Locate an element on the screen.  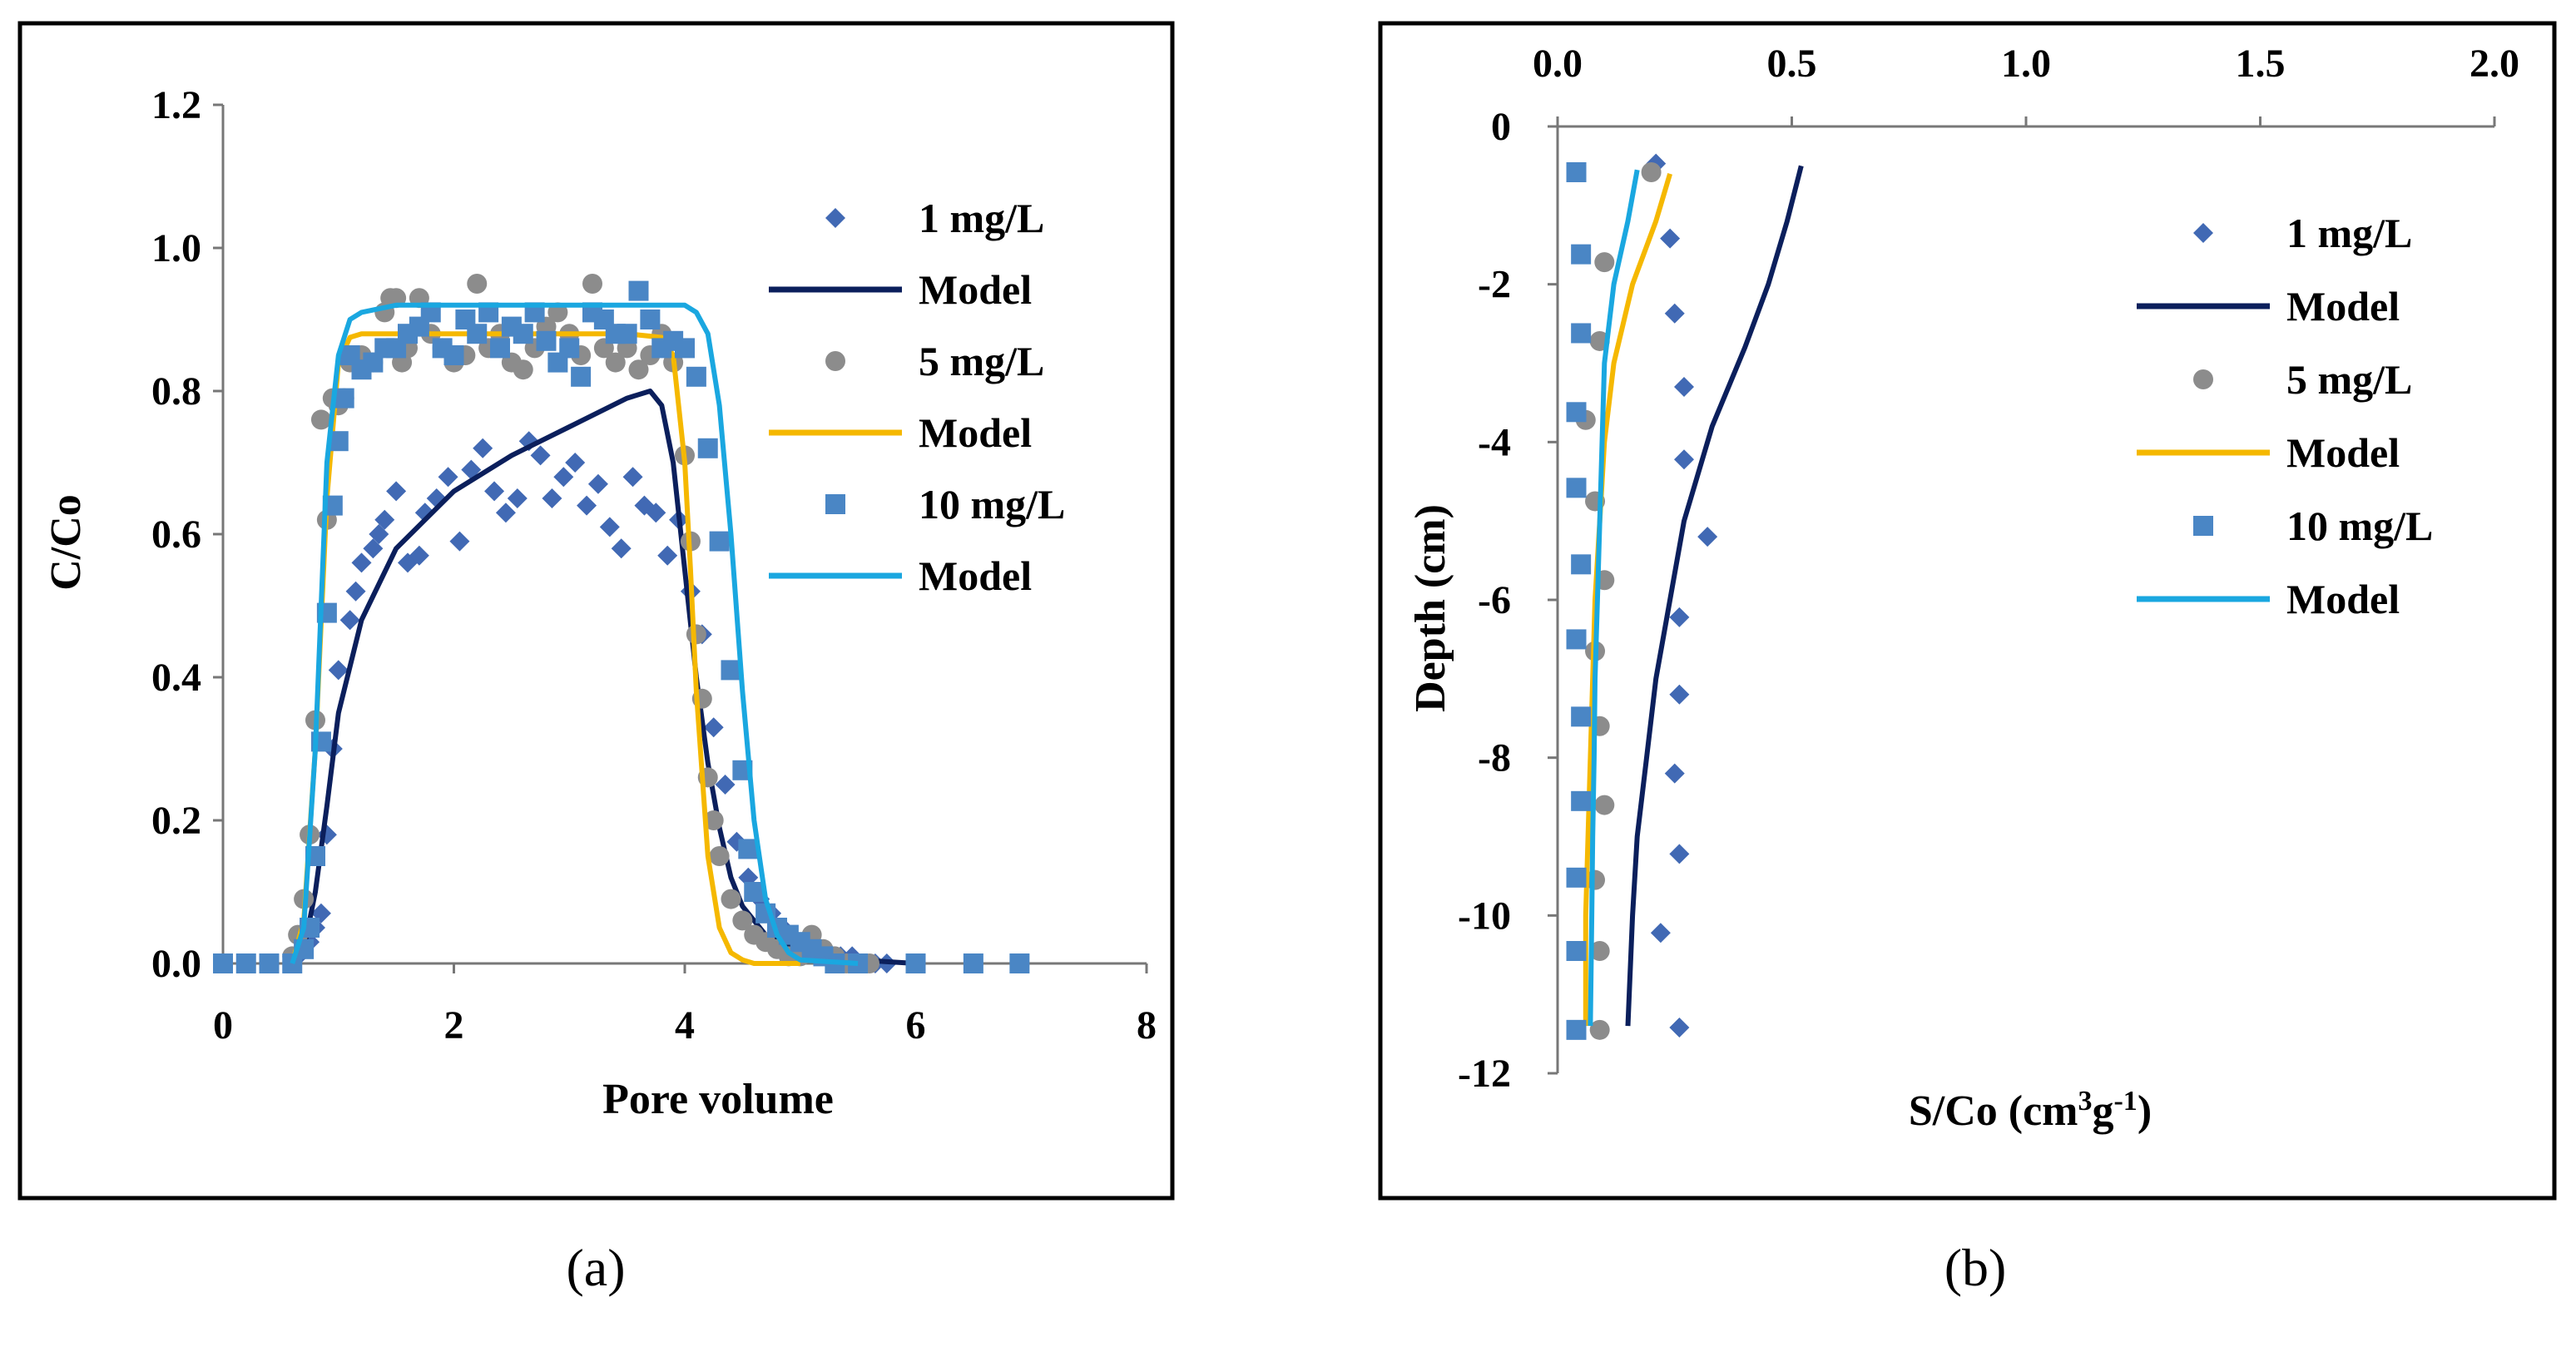
b-legend-label-0: 1 mg/L is located at coordinates (2349, 233).